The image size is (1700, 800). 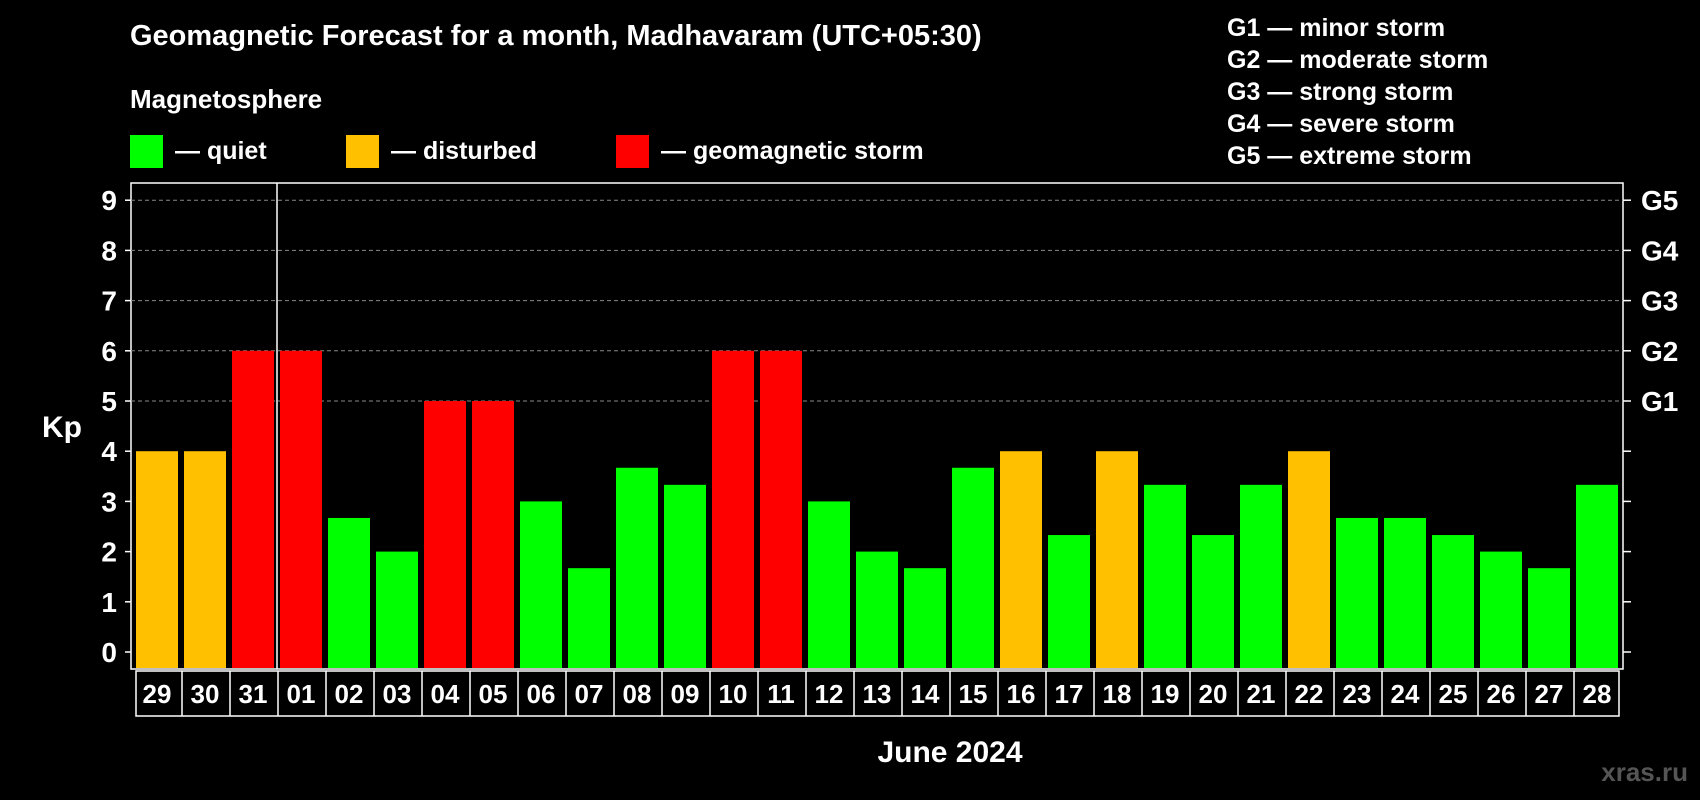 What do you see at coordinates (1261, 694) in the screenshot?
I see `x-tick-label-21: 21` at bounding box center [1261, 694].